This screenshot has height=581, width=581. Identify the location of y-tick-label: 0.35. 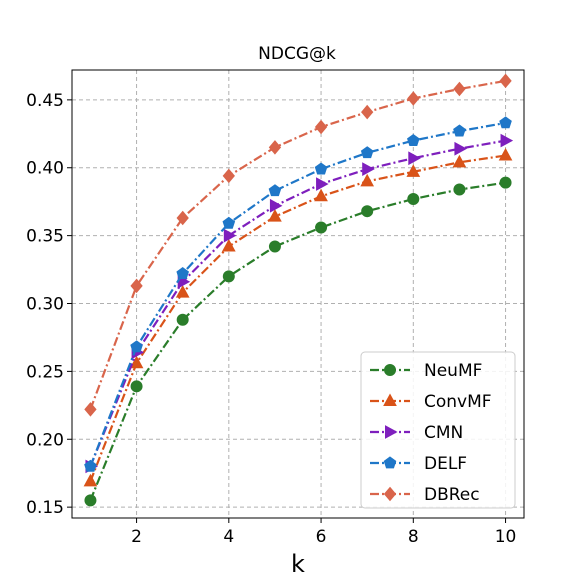
(45, 237).